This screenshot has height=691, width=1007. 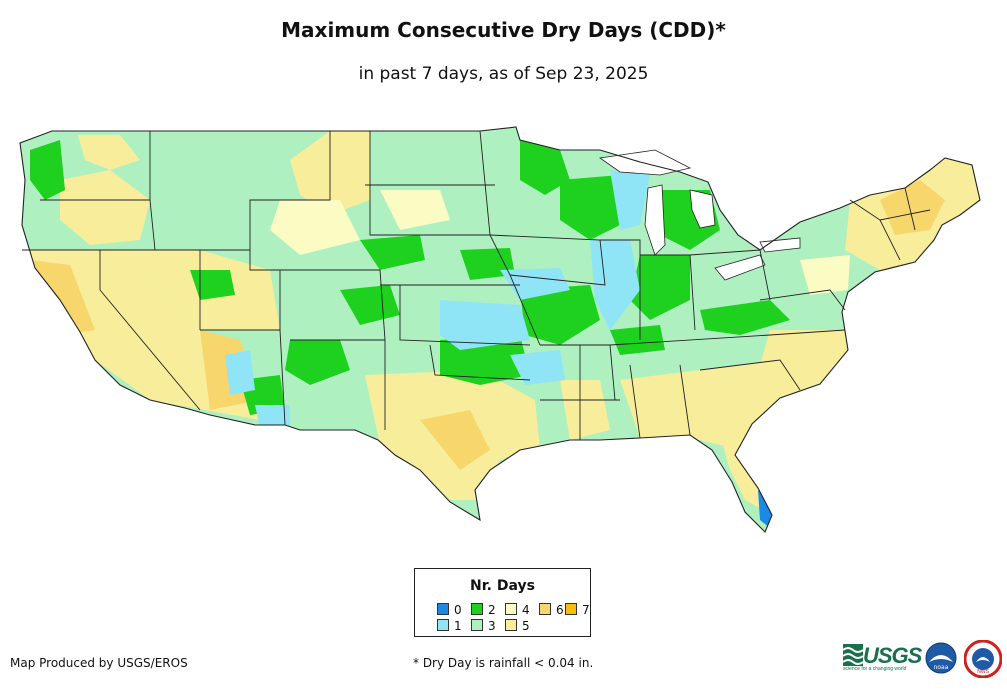 I want to click on legend-item-5: 5, so click(x=517, y=626).